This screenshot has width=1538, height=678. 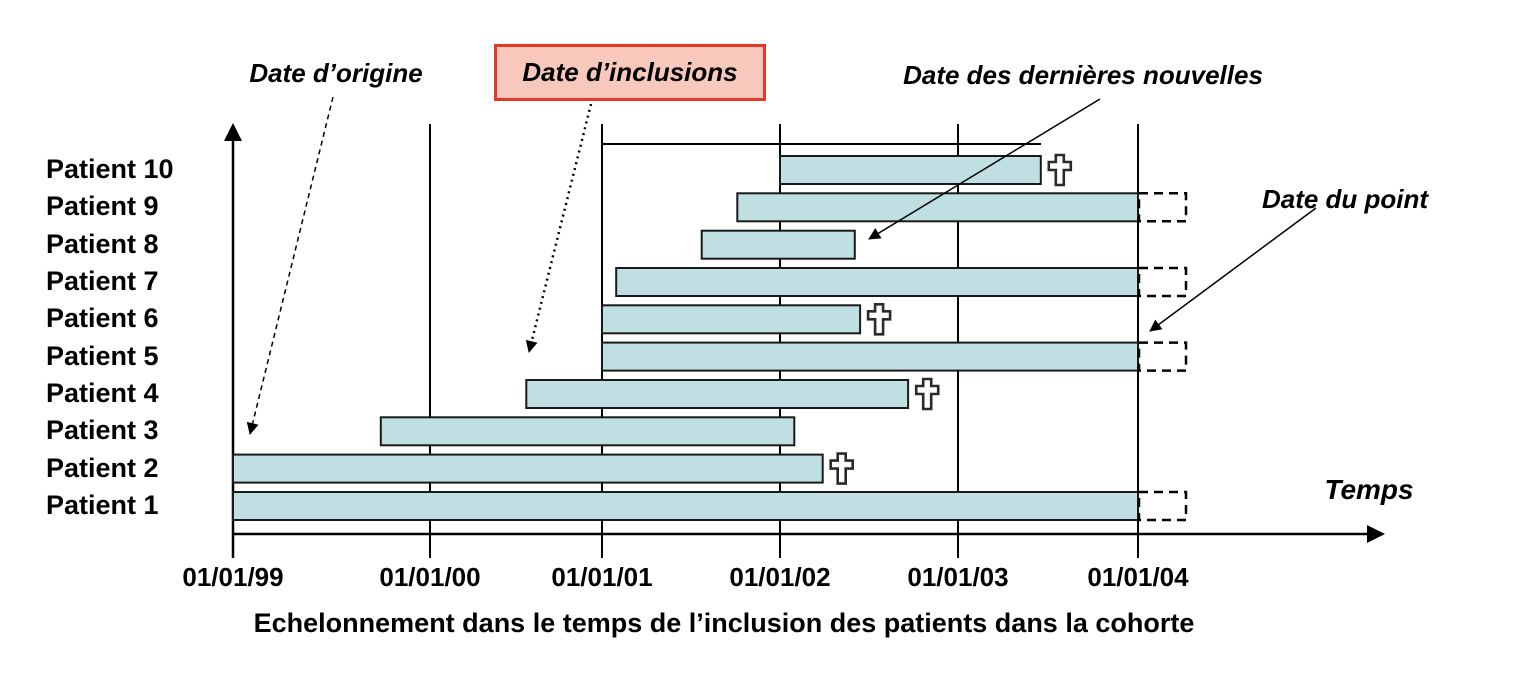 I want to click on tick-label-01-01-04: 01/01/04, so click(x=1138, y=577).